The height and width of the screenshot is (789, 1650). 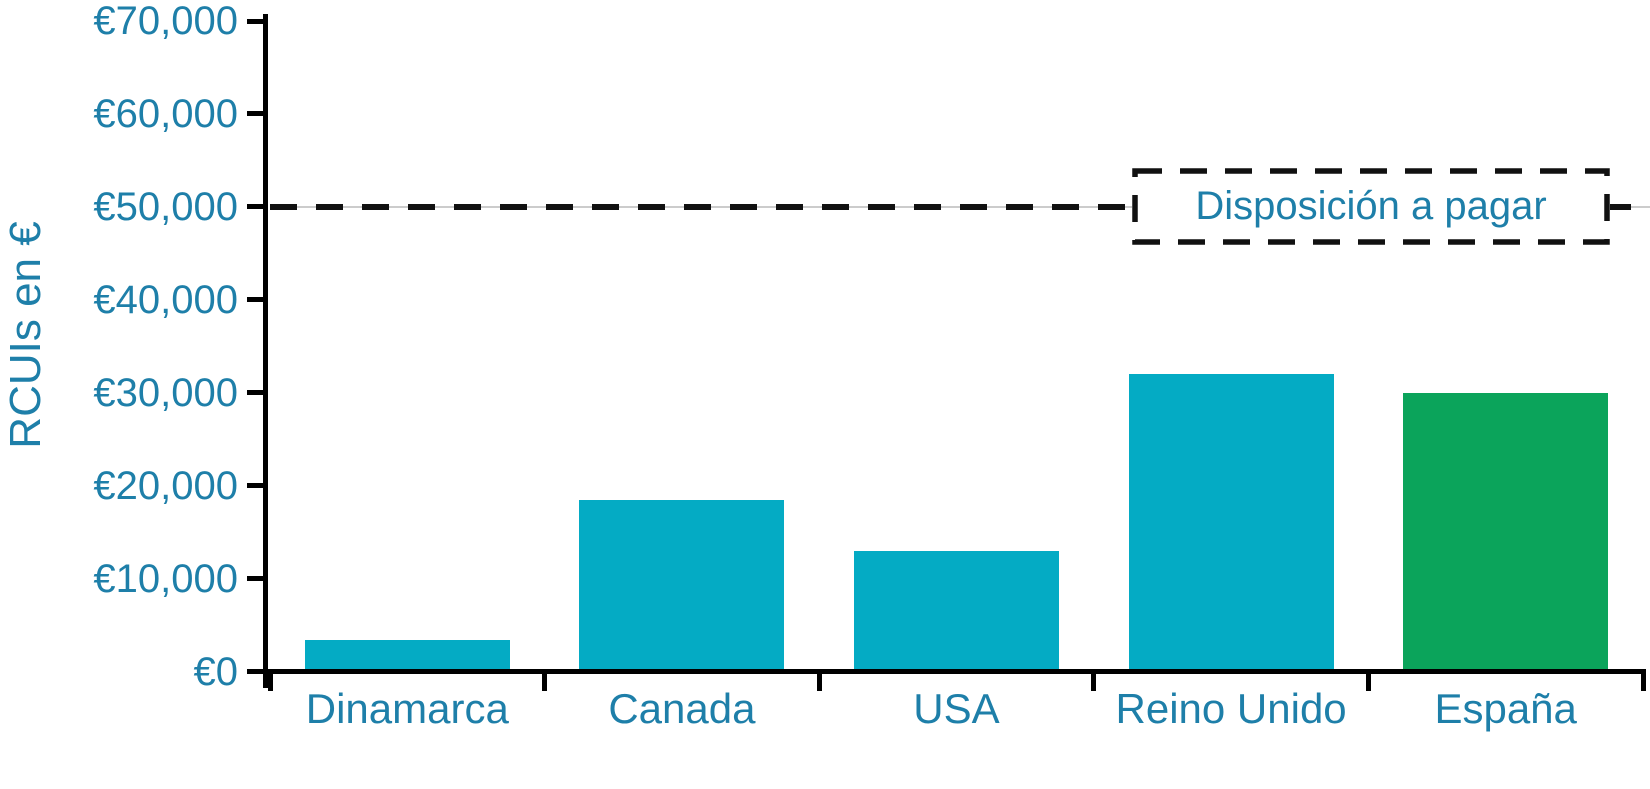 What do you see at coordinates (165, 578) in the screenshot?
I see `y-tick-label-10000: €10,000` at bounding box center [165, 578].